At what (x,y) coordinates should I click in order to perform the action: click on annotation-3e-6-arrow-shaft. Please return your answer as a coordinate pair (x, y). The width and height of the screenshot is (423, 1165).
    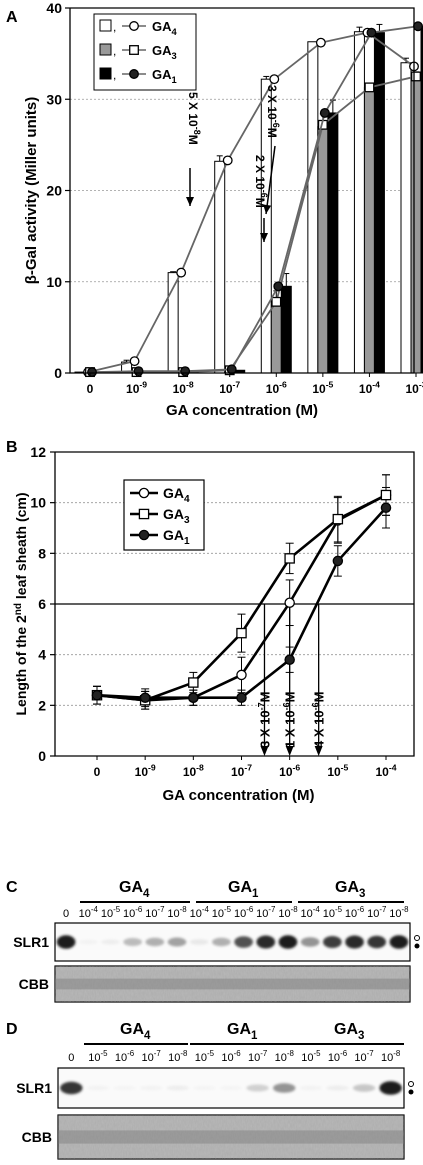
    Looking at the image, I should click on (270, 180).